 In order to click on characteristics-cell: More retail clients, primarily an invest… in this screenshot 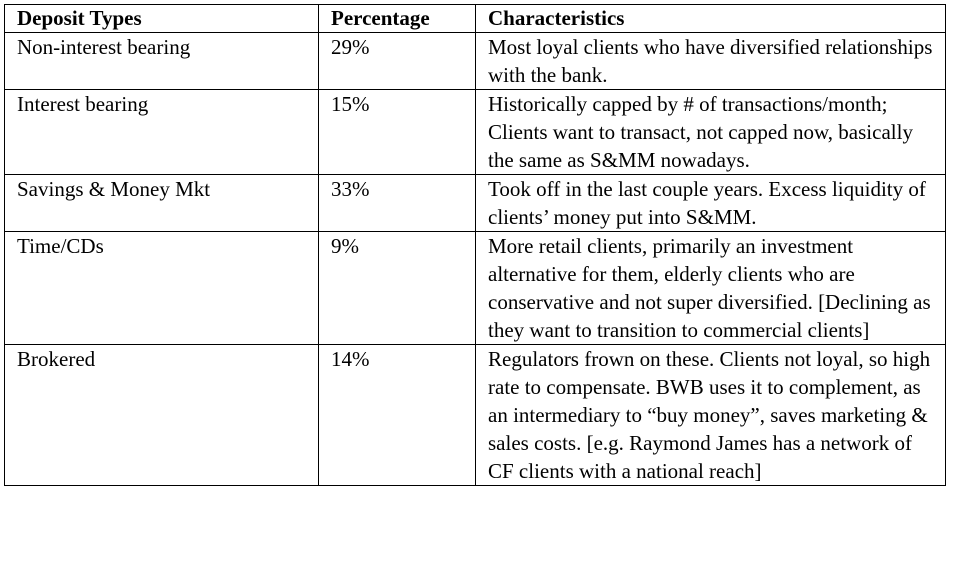, I will do `click(710, 288)`.